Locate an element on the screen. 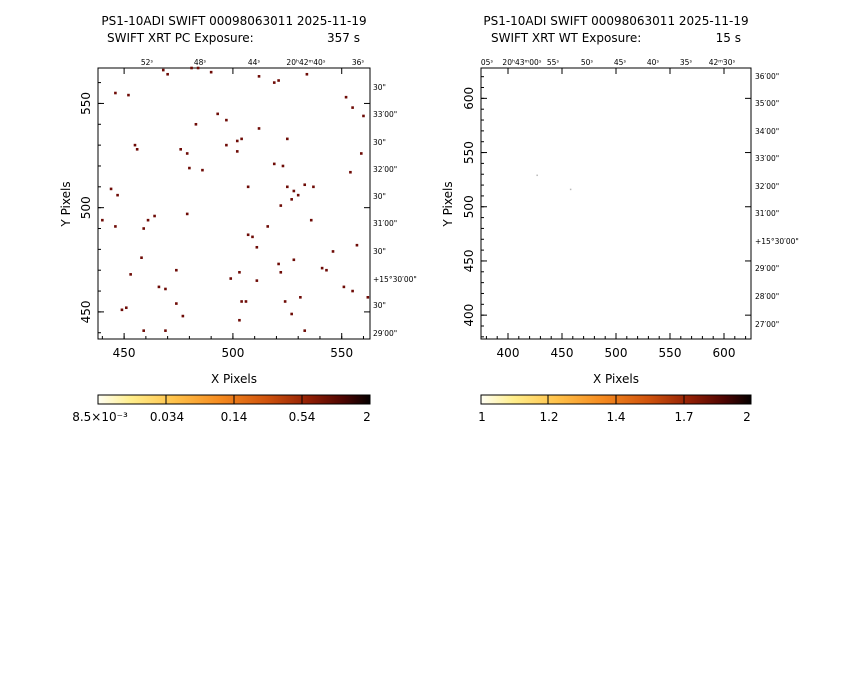 The height and width of the screenshot is (680, 850). top-tick-label: 45ˢ is located at coordinates (620, 62).